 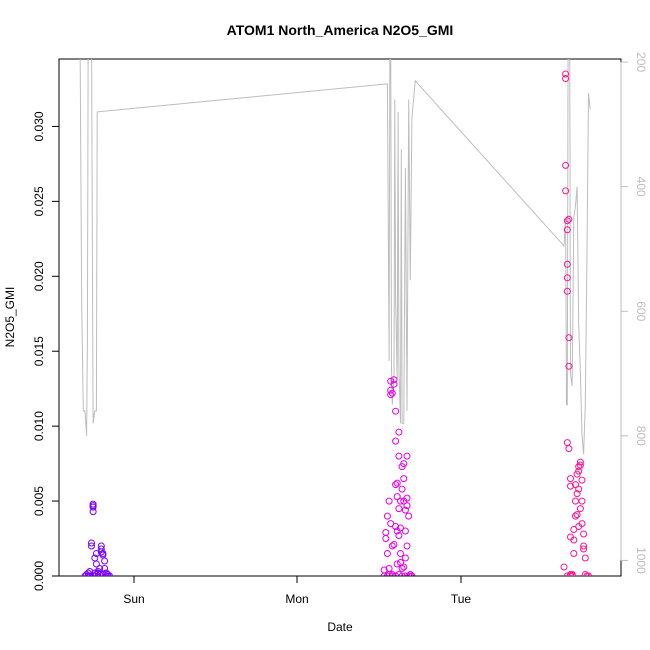 What do you see at coordinates (641, 187) in the screenshot?
I see `y2-tick-label: 400` at bounding box center [641, 187].